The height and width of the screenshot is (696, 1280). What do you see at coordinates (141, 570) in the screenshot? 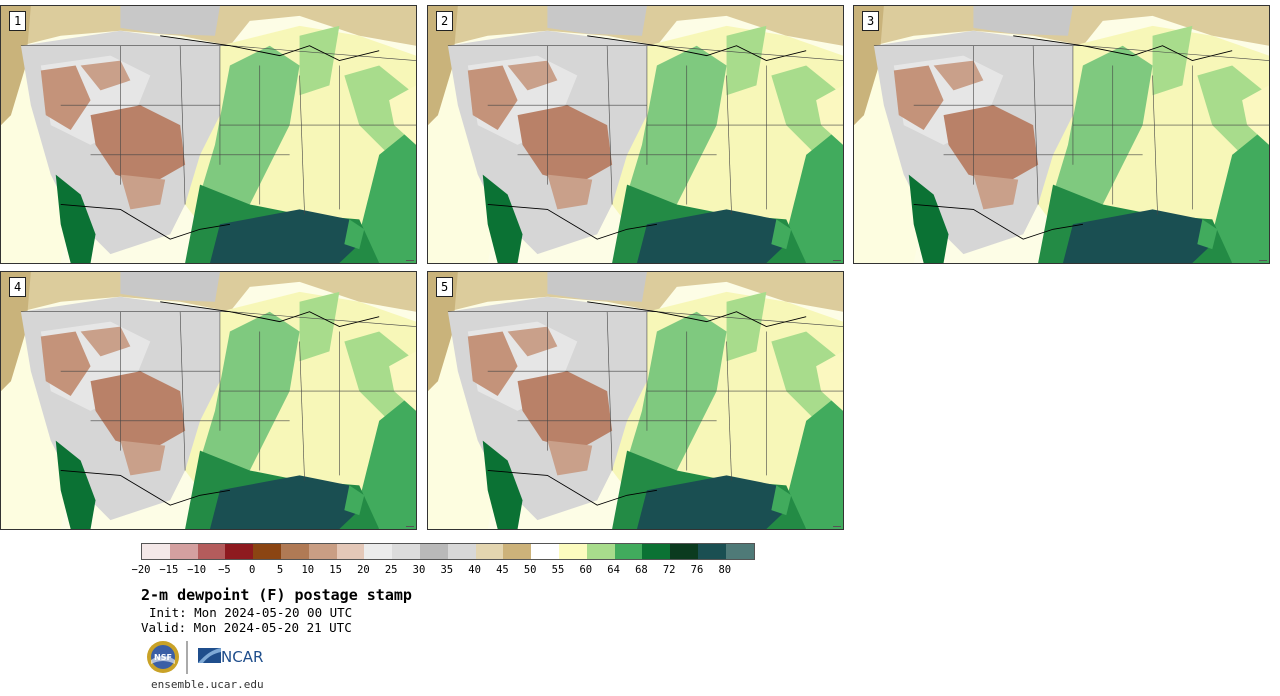
I see `colorbar-tick-label: −20` at bounding box center [141, 570].